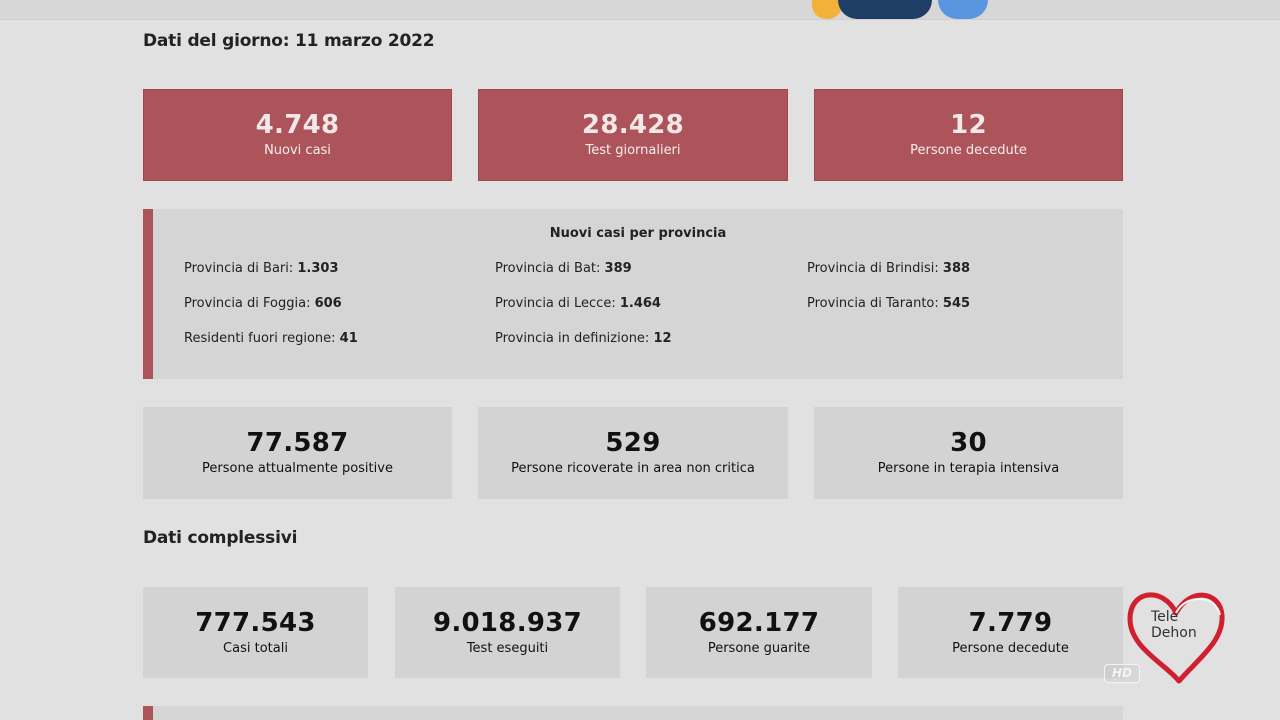 This screenshot has width=1280, height=720. I want to click on province-value: 388, so click(956, 268).